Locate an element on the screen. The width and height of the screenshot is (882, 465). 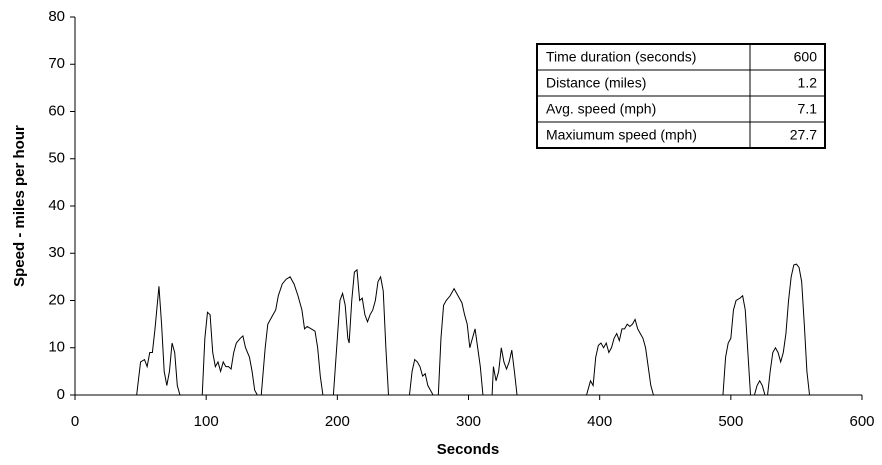
table-label: Maxiumum speed (mph) is located at coordinates (621, 135).